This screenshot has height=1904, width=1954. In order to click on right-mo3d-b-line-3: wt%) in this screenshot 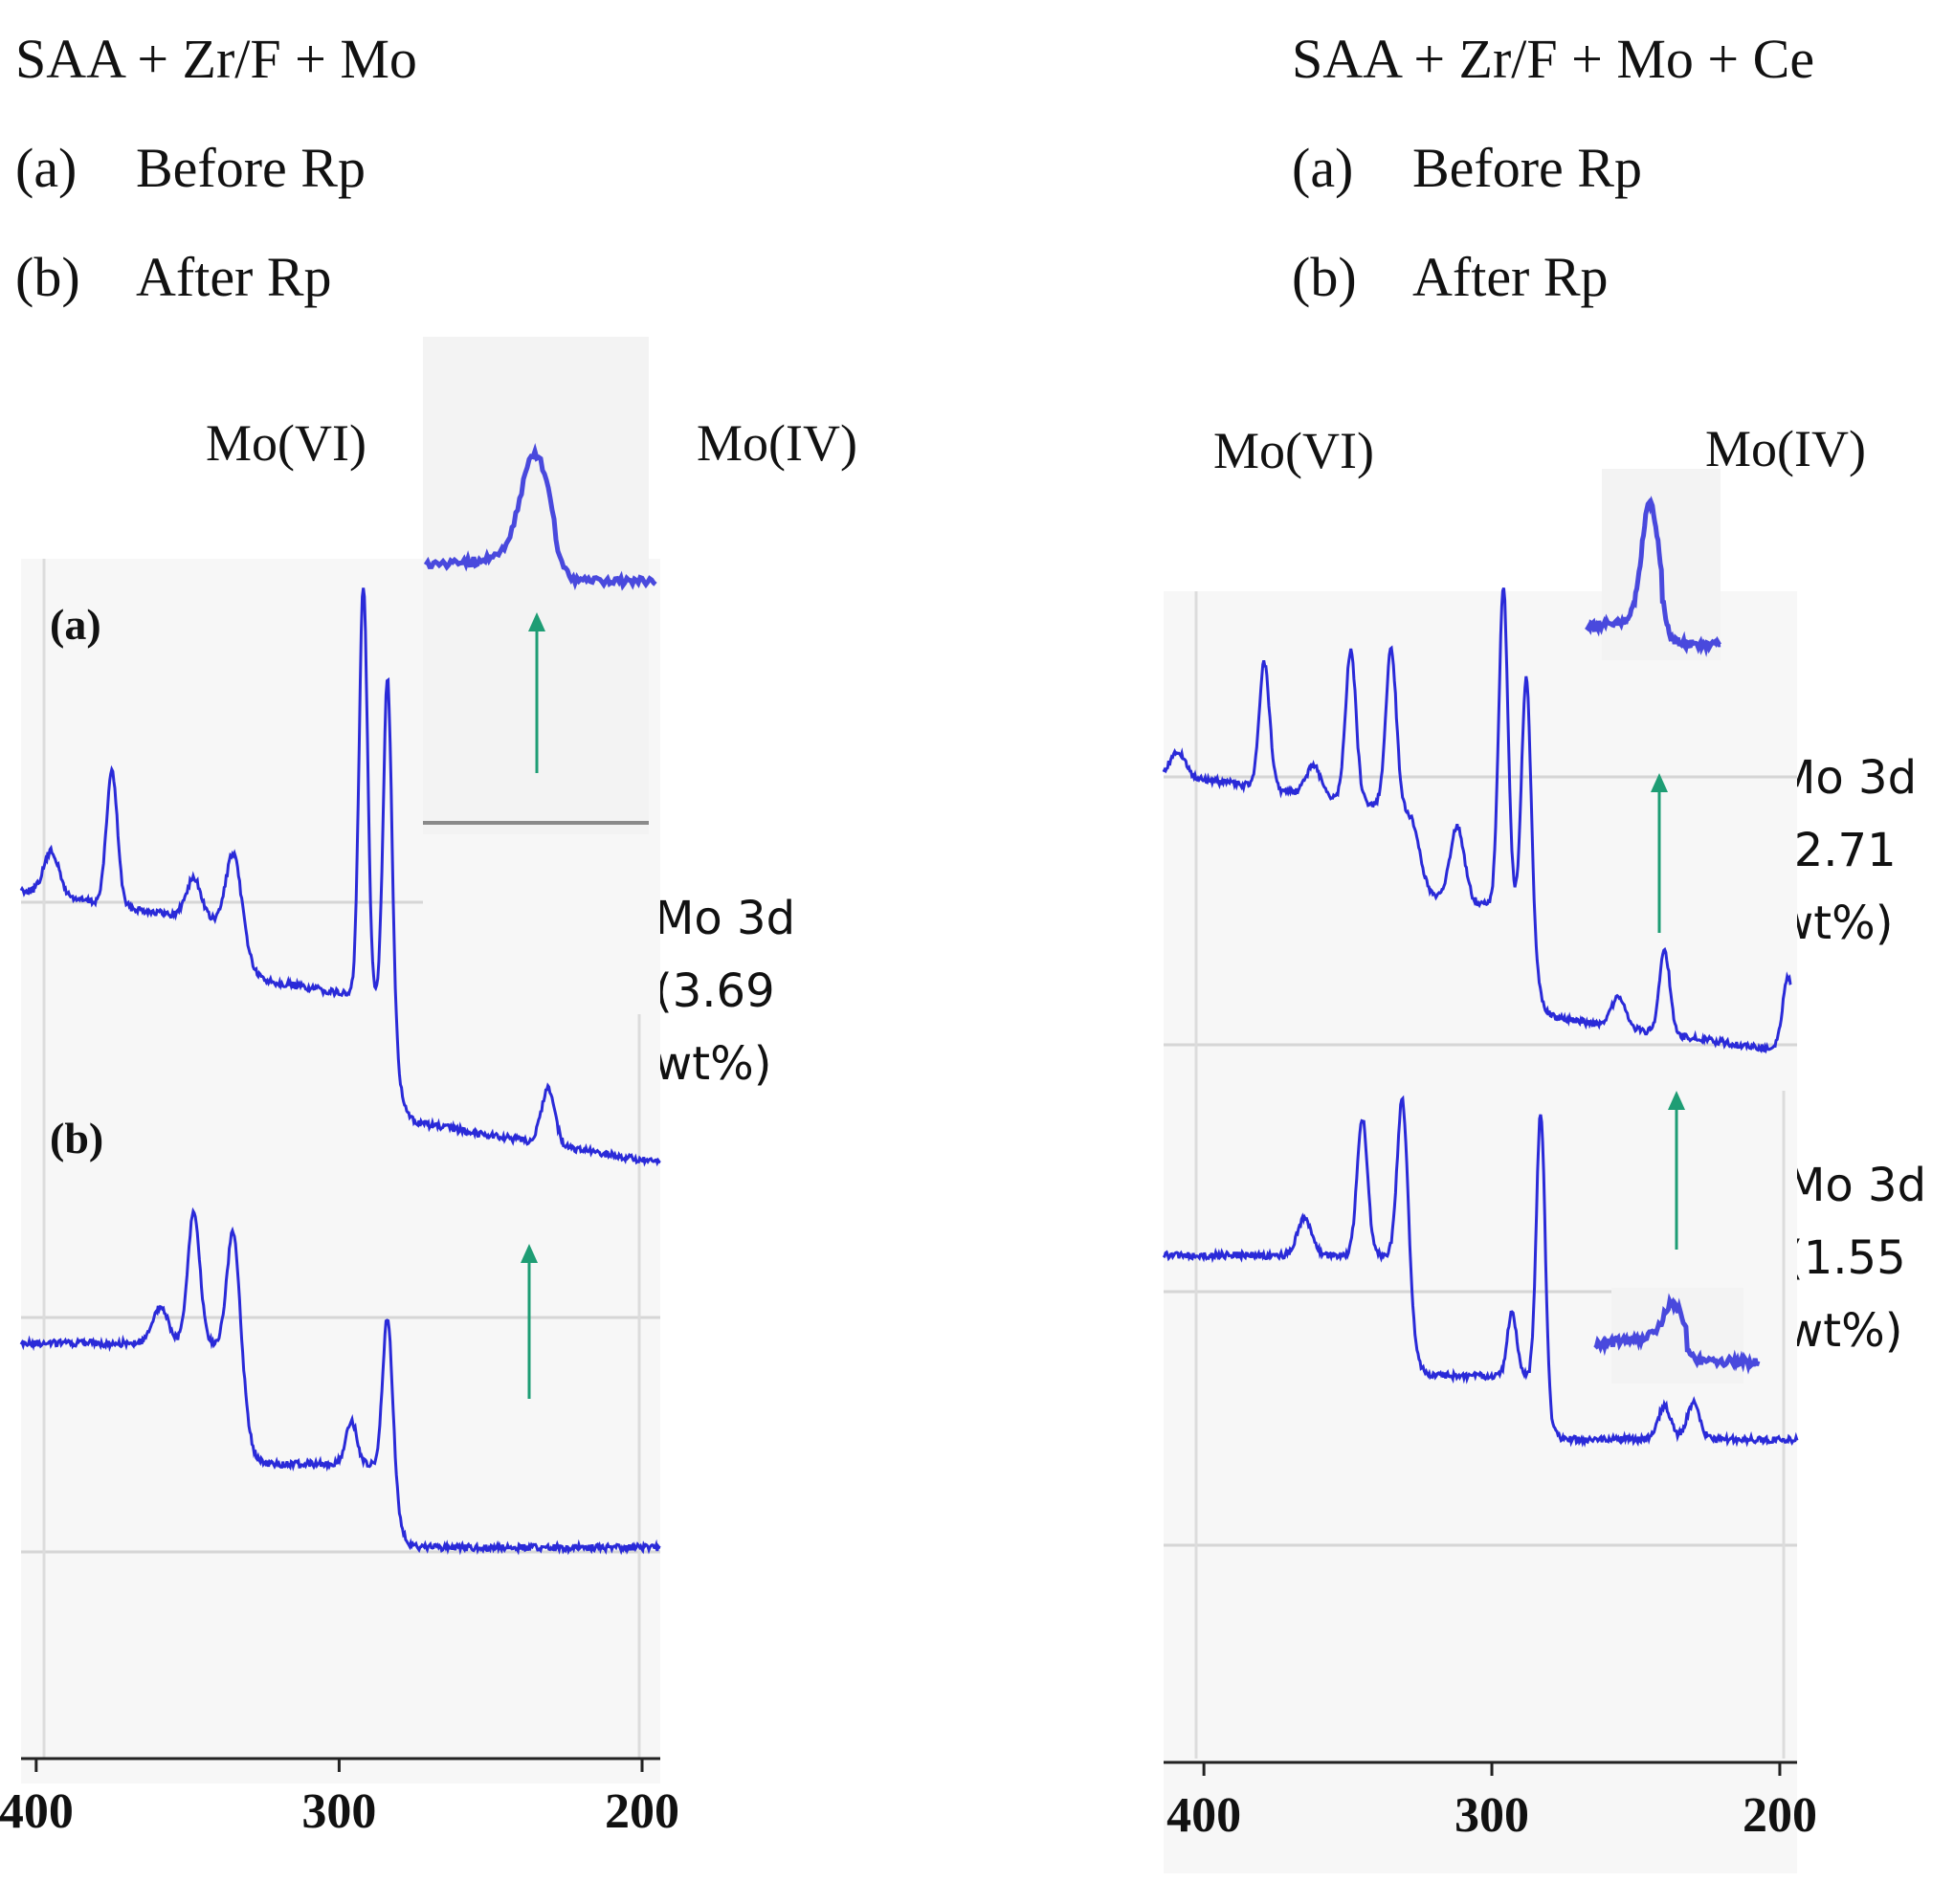, I will do `click(1844, 1331)`.